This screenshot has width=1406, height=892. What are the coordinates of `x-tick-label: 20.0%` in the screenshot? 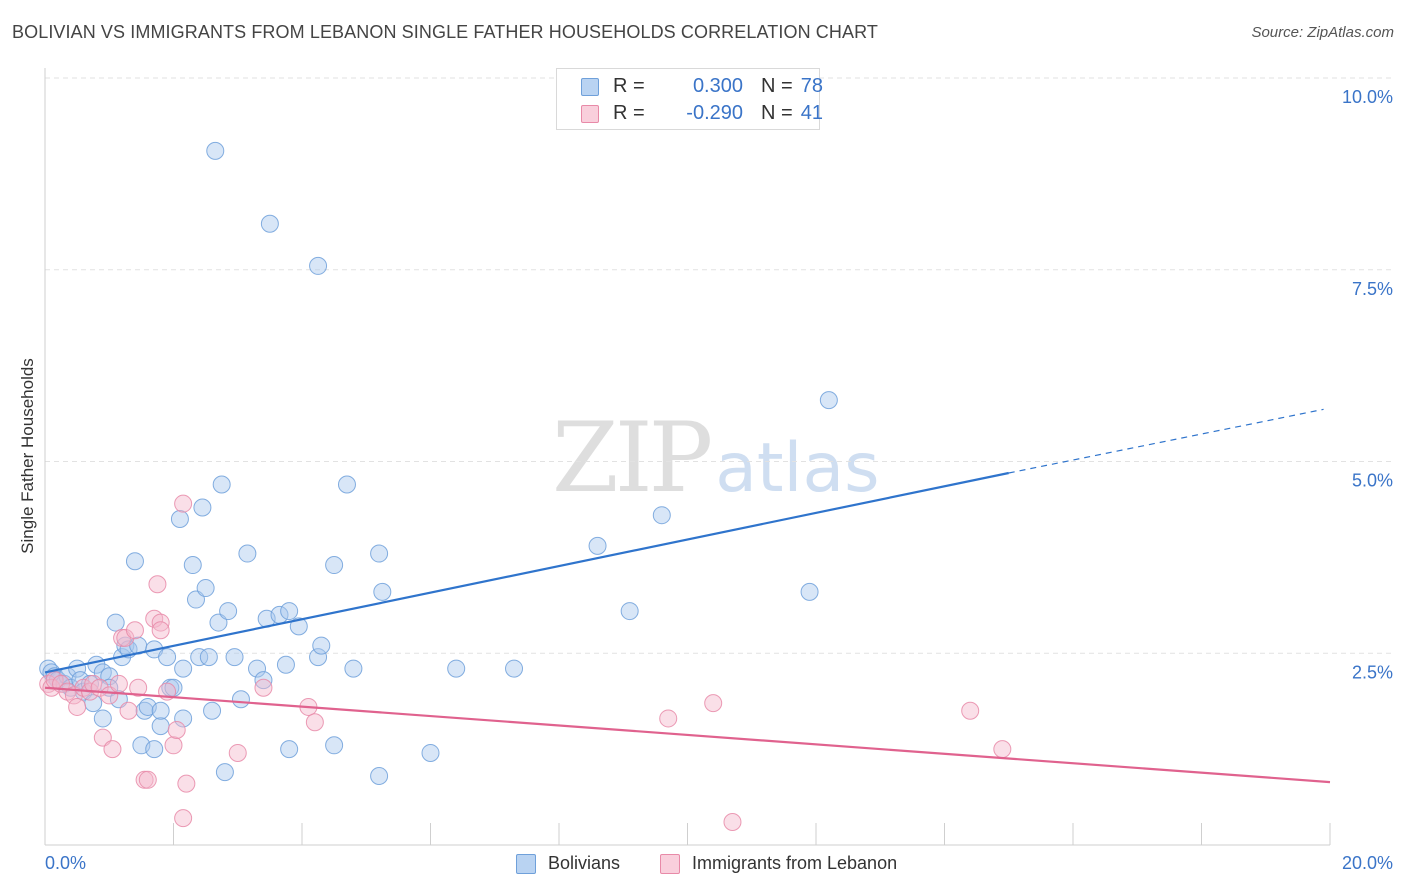 It's located at (1367, 863).